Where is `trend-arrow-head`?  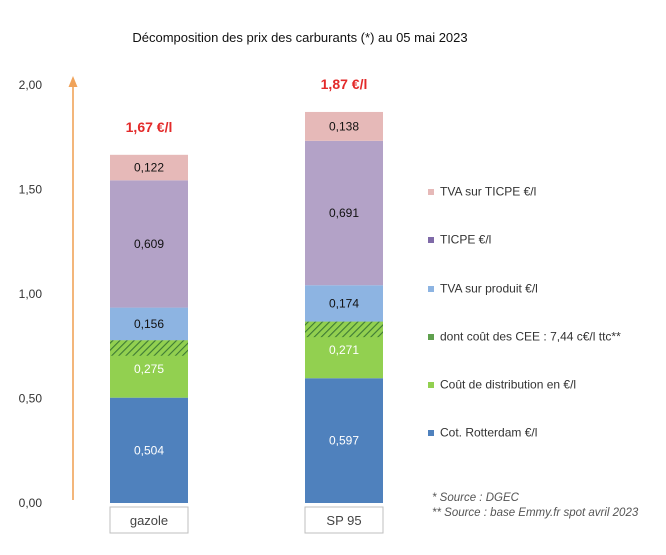 trend-arrow-head is located at coordinates (73, 81).